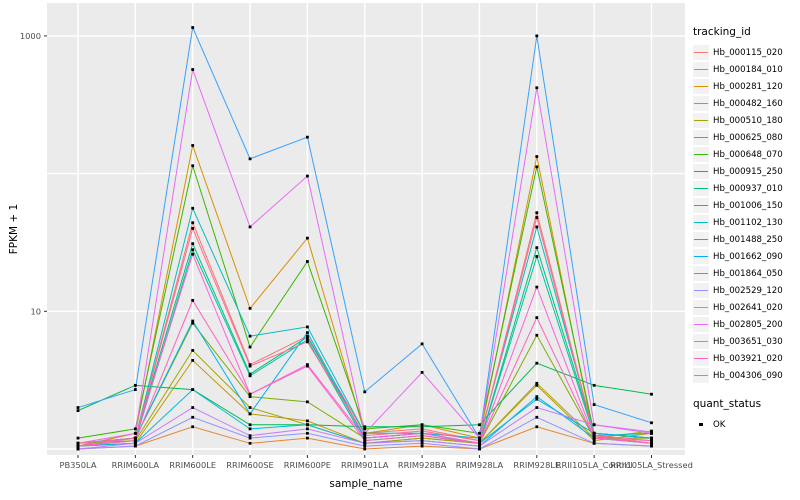 The height and width of the screenshot is (500, 800). What do you see at coordinates (748, 120) in the screenshot?
I see `legend-item-label: Hb_000510_180` at bounding box center [748, 120].